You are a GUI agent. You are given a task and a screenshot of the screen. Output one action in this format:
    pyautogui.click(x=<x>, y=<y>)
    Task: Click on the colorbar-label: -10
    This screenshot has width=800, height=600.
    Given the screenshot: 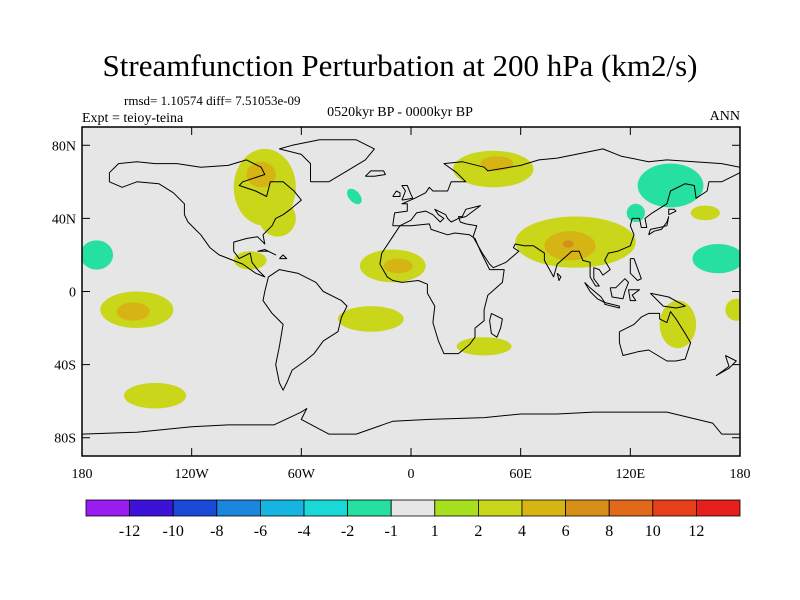 What is the action you would take?
    pyautogui.click(x=173, y=531)
    